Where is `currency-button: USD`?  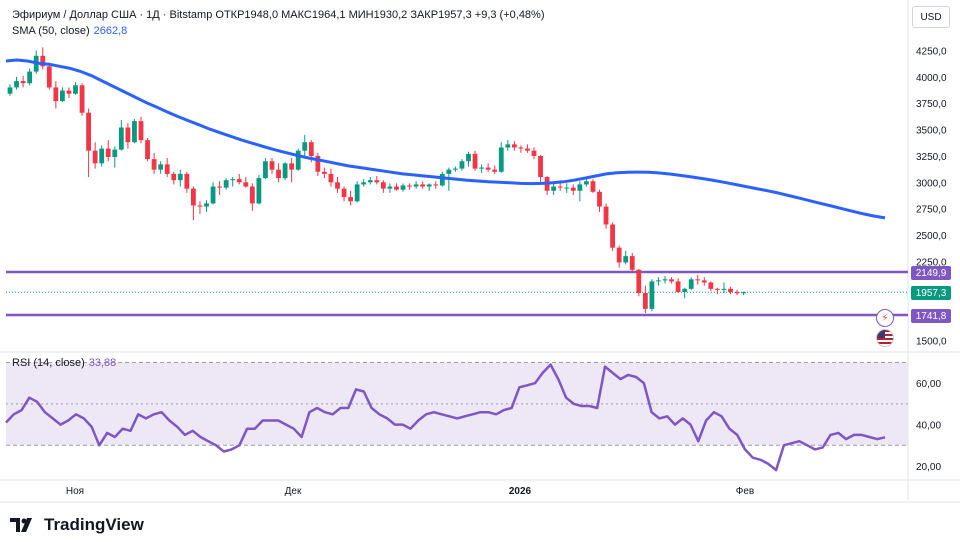 currency-button: USD is located at coordinates (931, 17).